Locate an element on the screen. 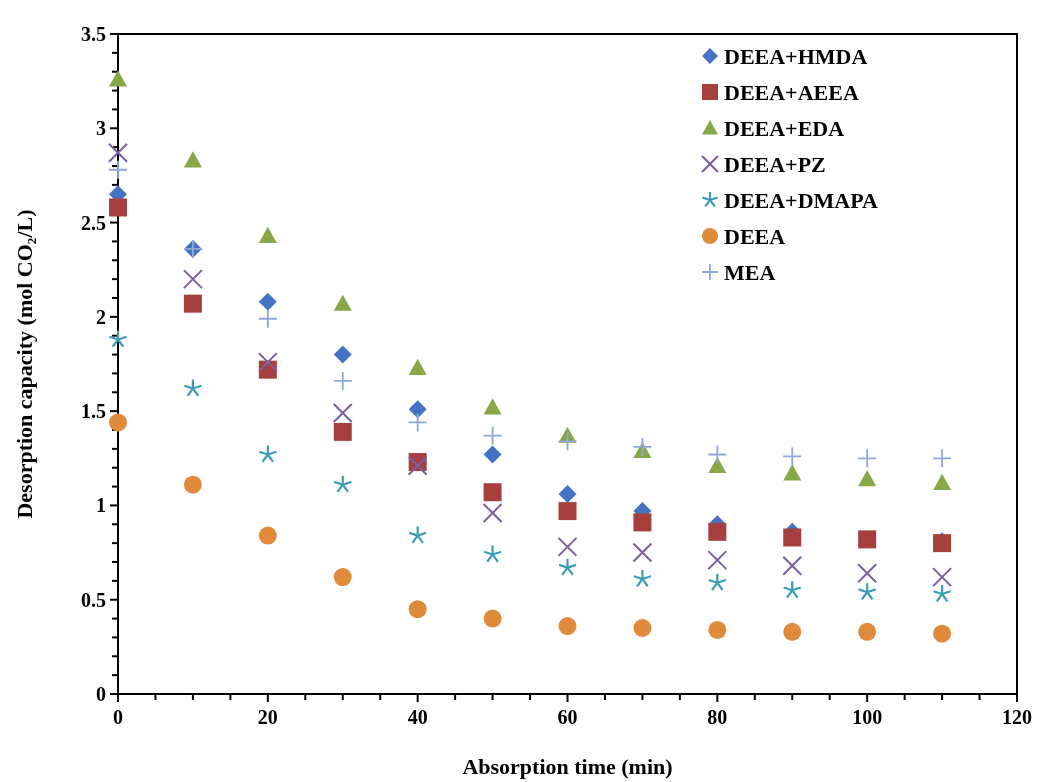 Image resolution: width=1041 pixels, height=782 pixels. legend-label: DEEA+HMDA is located at coordinates (796, 56).